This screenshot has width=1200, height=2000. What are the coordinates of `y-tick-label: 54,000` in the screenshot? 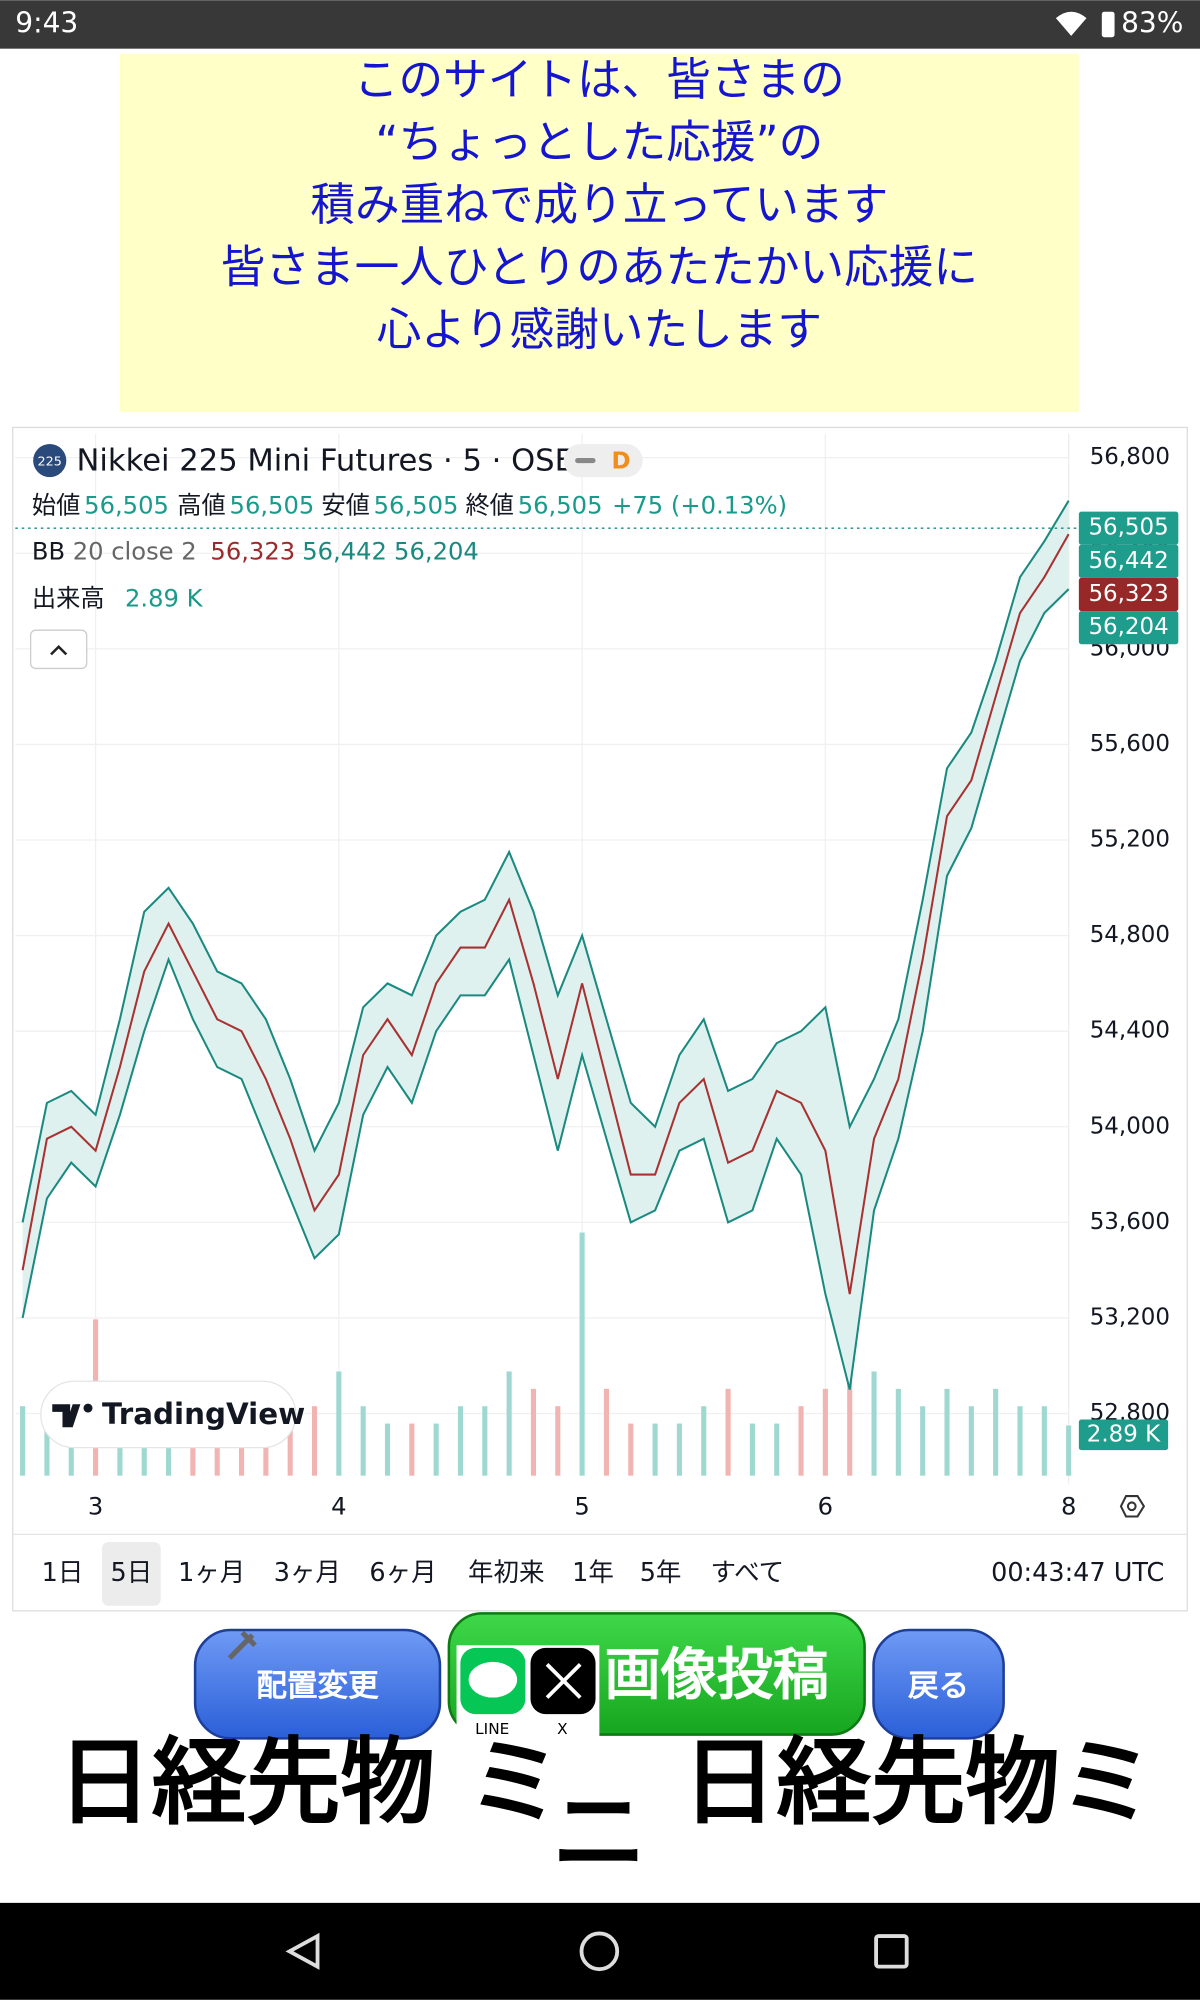 It's located at (1130, 1126).